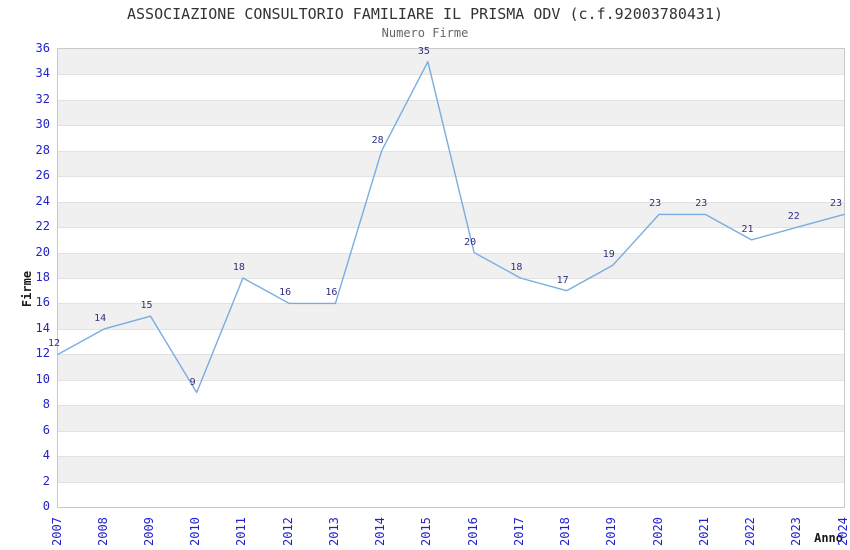 The image size is (850, 550). Describe the element at coordinates (287, 531) in the screenshot. I see `x-tick-label: 2012` at that location.